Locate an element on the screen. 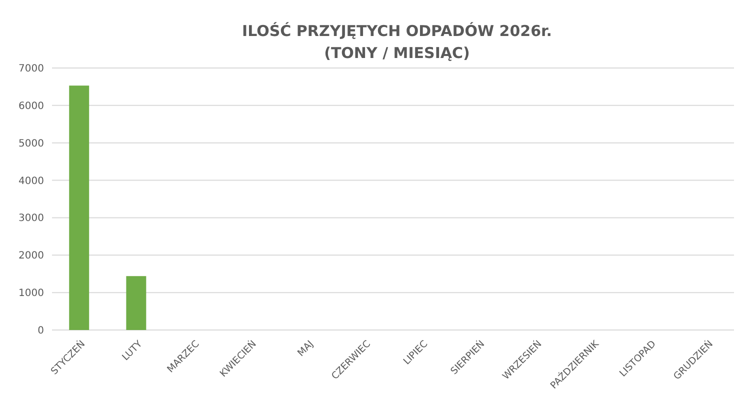 The width and height of the screenshot is (754, 408). y-tick-label: 7000 is located at coordinates (31, 69).